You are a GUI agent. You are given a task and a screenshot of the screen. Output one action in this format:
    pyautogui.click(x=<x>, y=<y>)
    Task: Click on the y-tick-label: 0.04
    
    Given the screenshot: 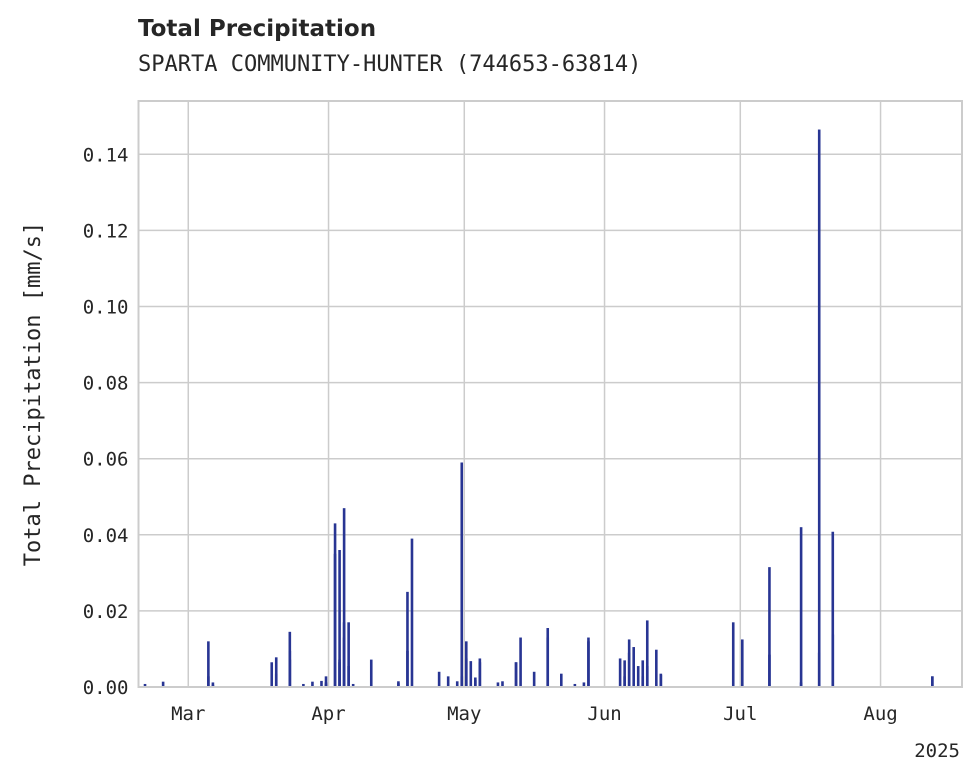 What is the action you would take?
    pyautogui.click(x=106, y=536)
    